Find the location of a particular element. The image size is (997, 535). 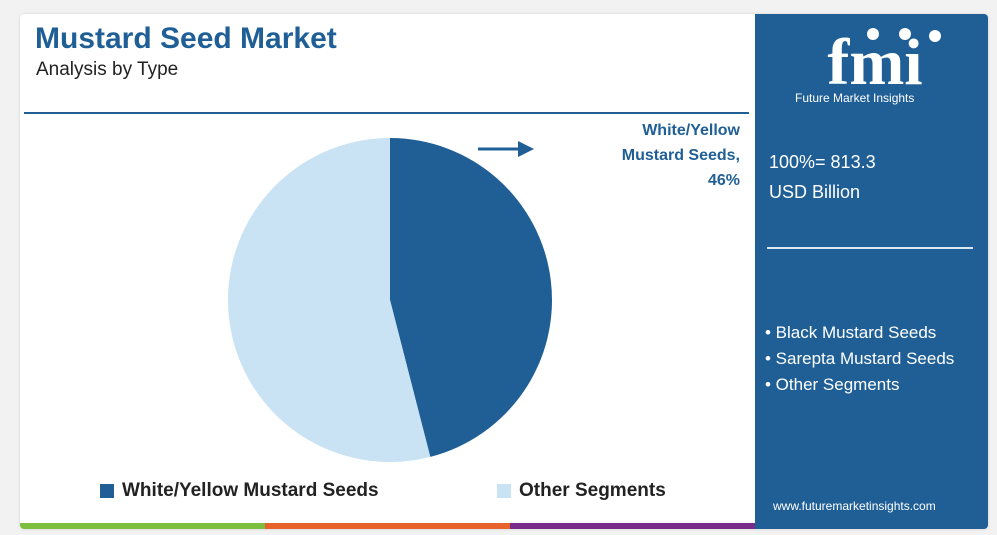

segment-item: • Other Segments is located at coordinates (832, 384).